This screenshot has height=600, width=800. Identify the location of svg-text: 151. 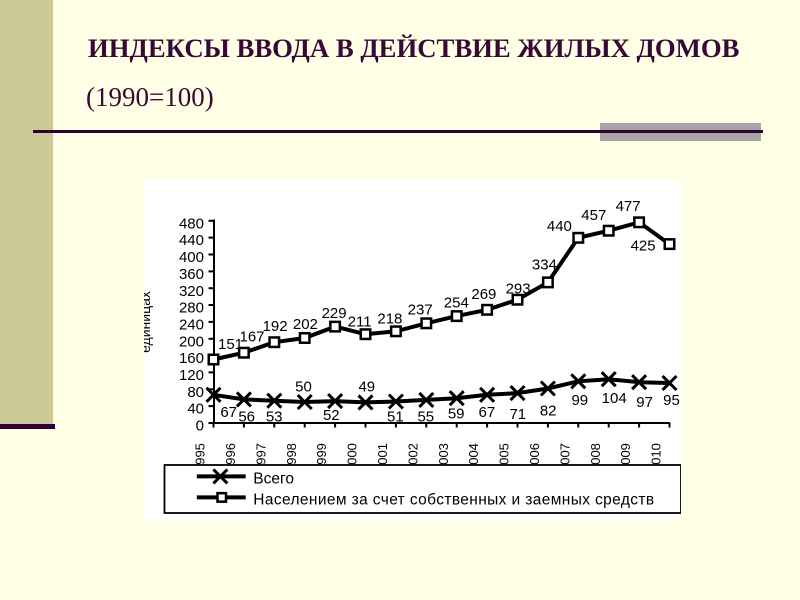
(230, 344).